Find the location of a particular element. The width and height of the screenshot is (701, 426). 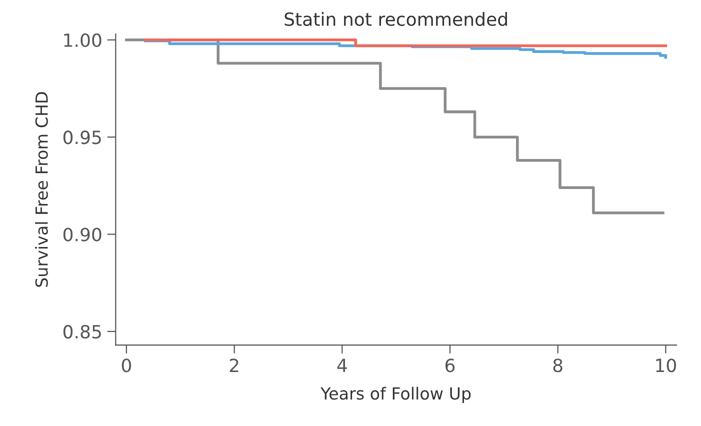

x-axis-title: Years of Follow Up is located at coordinates (395, 394).